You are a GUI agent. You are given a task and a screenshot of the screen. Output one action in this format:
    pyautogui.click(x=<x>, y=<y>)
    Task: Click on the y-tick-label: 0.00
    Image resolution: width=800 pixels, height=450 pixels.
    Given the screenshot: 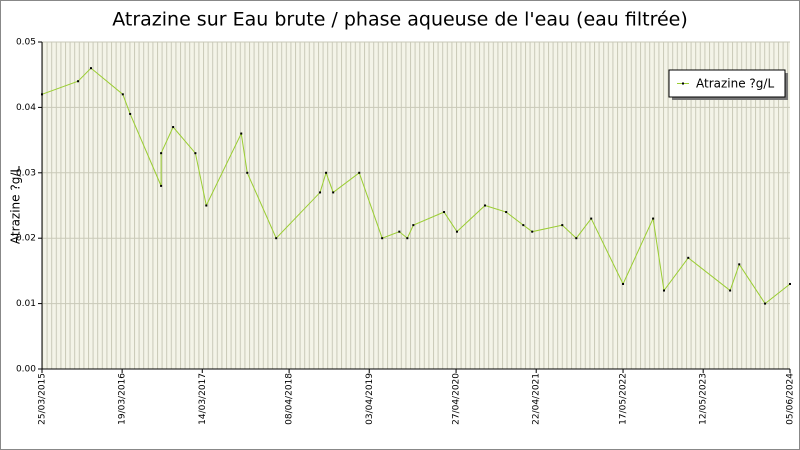 What is the action you would take?
    pyautogui.click(x=26, y=370)
    